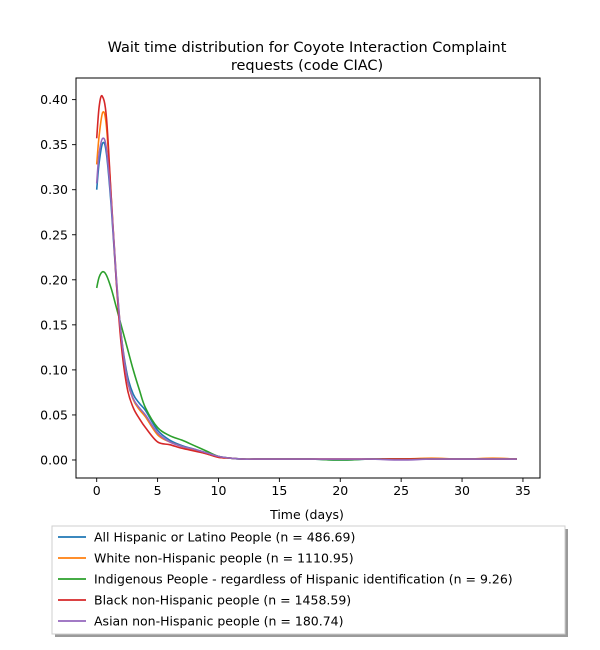  What do you see at coordinates (54, 414) in the screenshot?
I see `y-tick-label: 0.05` at bounding box center [54, 414].